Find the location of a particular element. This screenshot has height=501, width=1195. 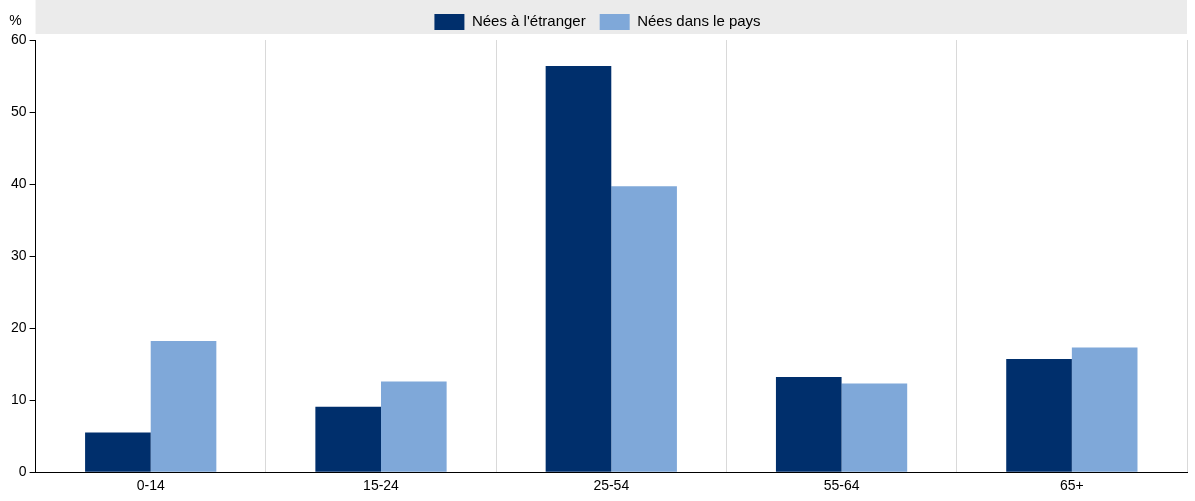

y-tick-label: 0 is located at coordinates (22, 471).